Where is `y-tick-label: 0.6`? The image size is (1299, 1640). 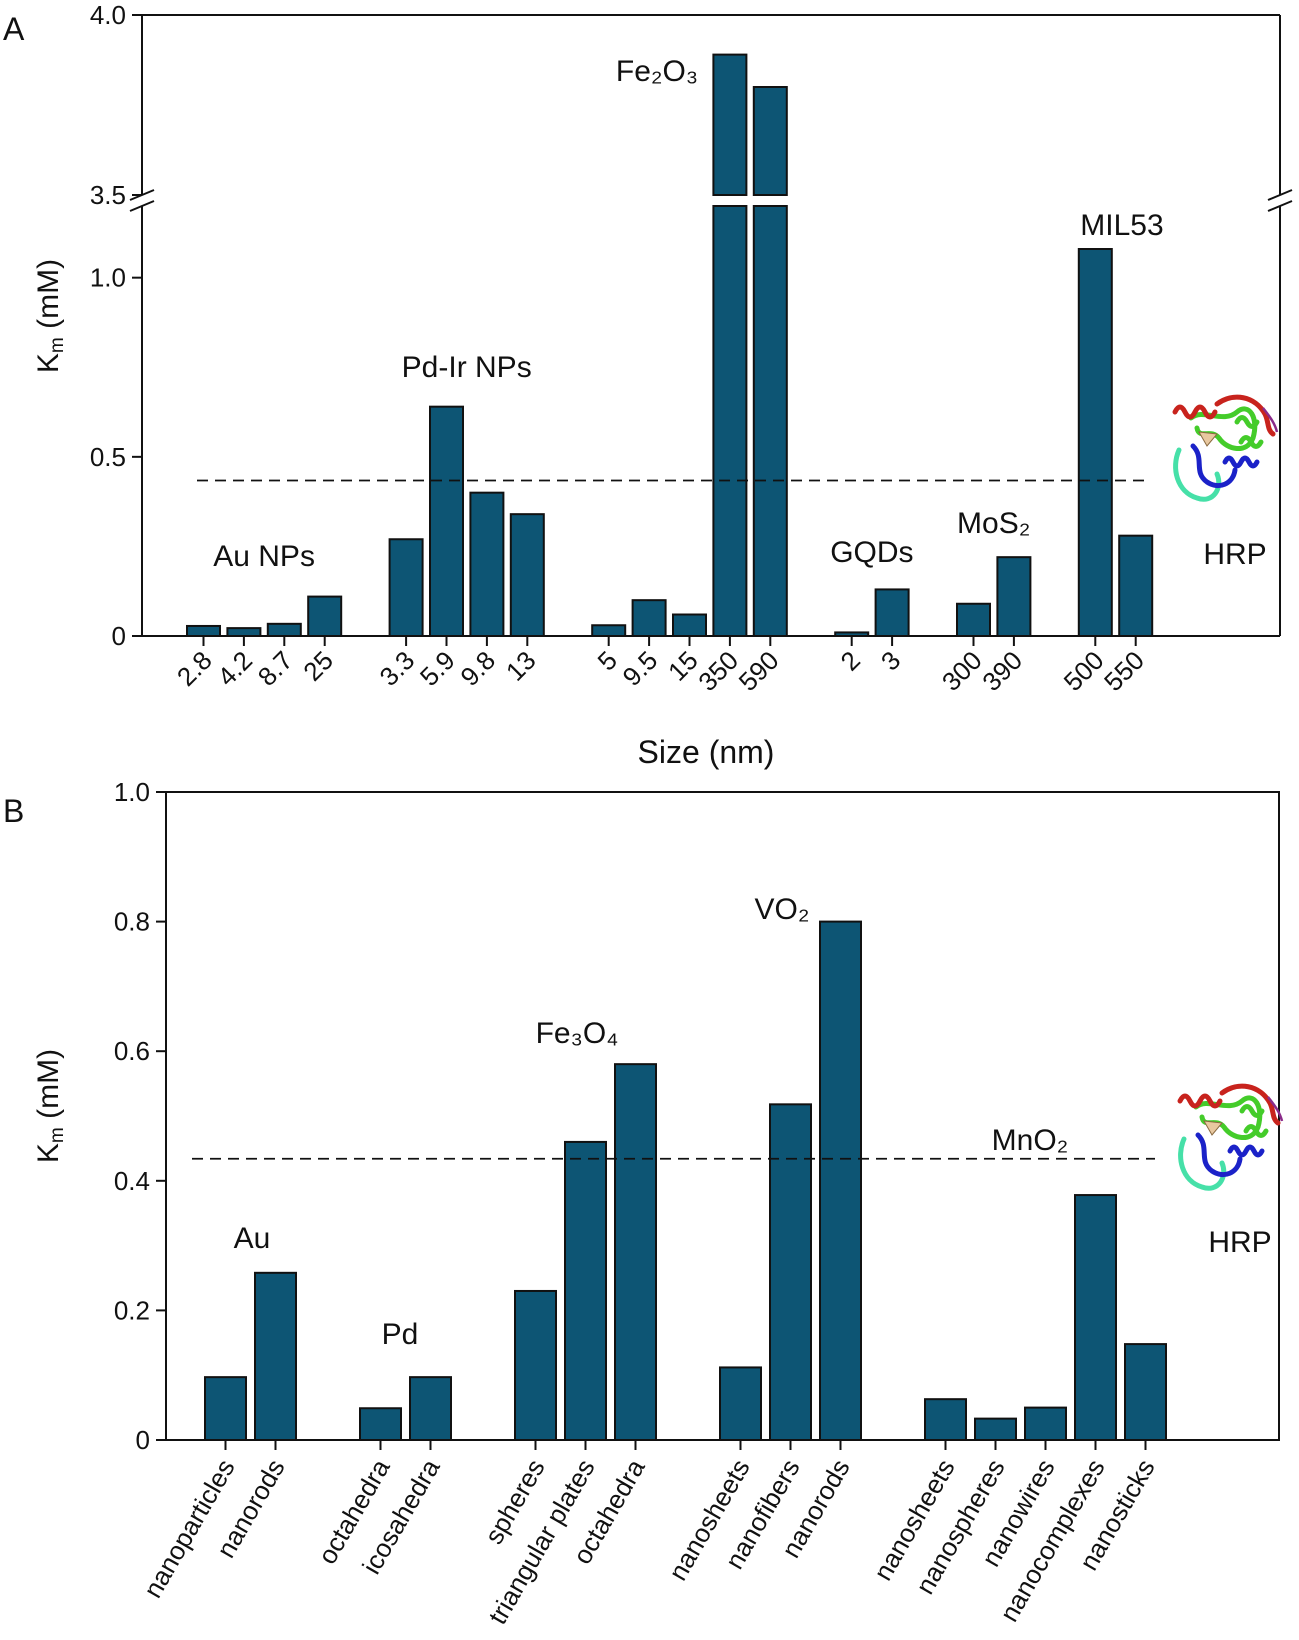 y-tick-label: 0.6 is located at coordinates (132, 1051).